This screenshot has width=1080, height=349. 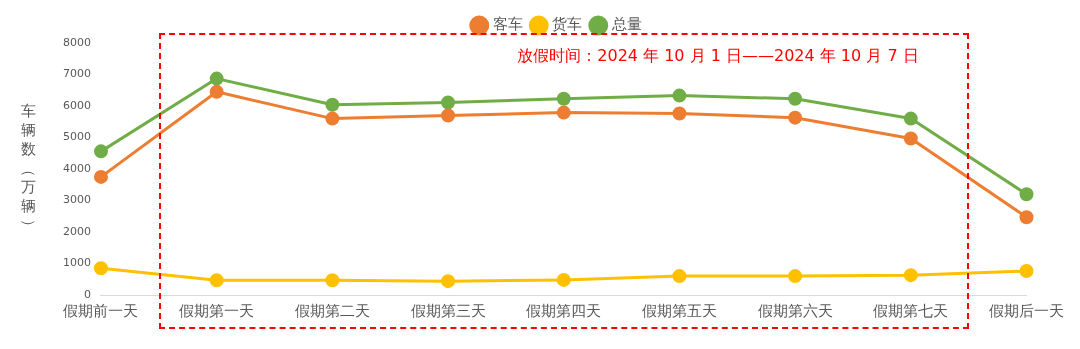 What do you see at coordinates (87, 294) in the screenshot?
I see `y-tick-label: 0` at bounding box center [87, 294].